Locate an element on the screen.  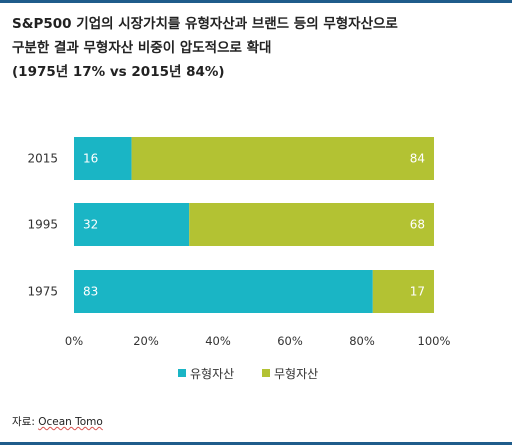
source-note: 자료: Ocean Tomo is located at coordinates (57, 421).